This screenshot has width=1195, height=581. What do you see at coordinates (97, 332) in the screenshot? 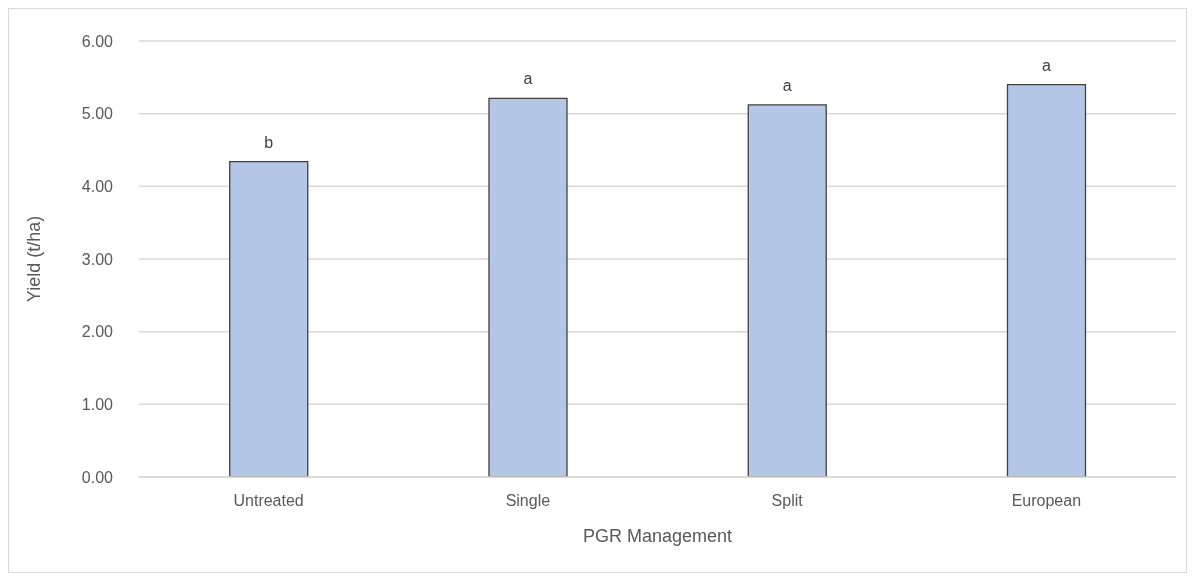
I see `y-tick-label: 2.00` at bounding box center [97, 332].